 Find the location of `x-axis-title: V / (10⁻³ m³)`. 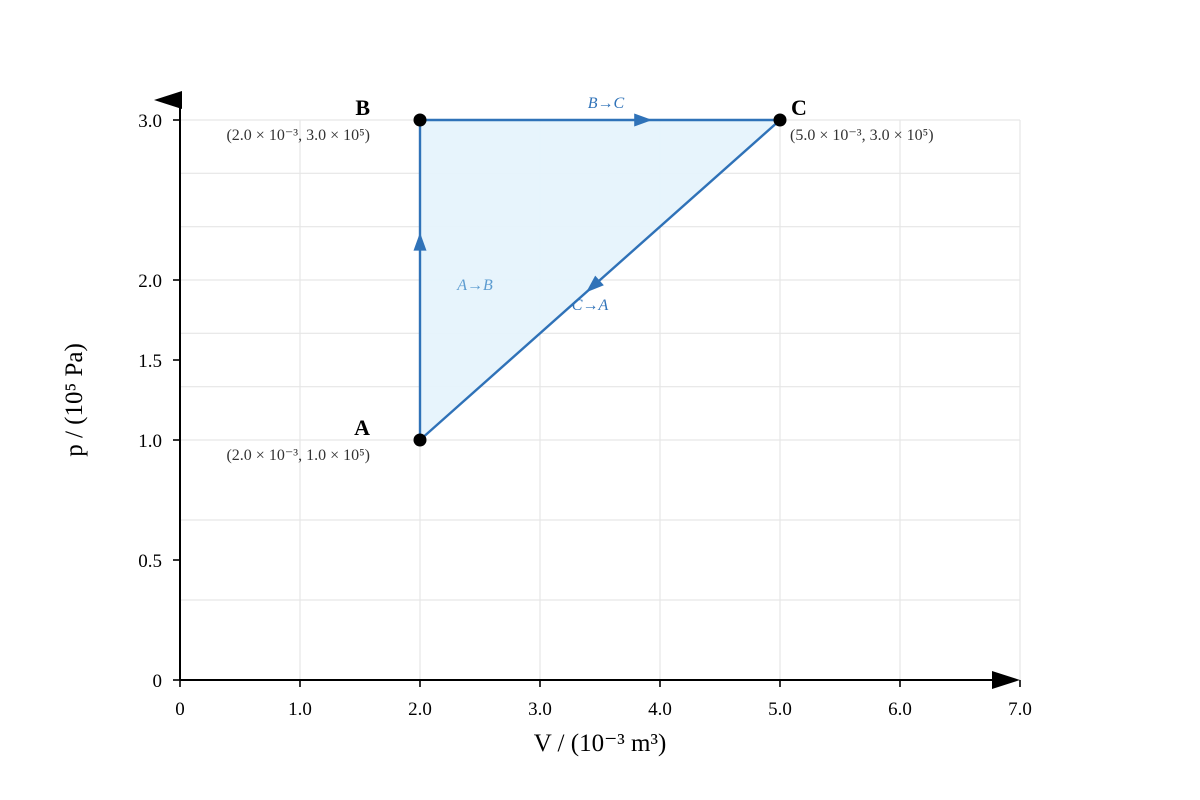

x-axis-title: V / (10⁻³ m³) is located at coordinates (600, 743).